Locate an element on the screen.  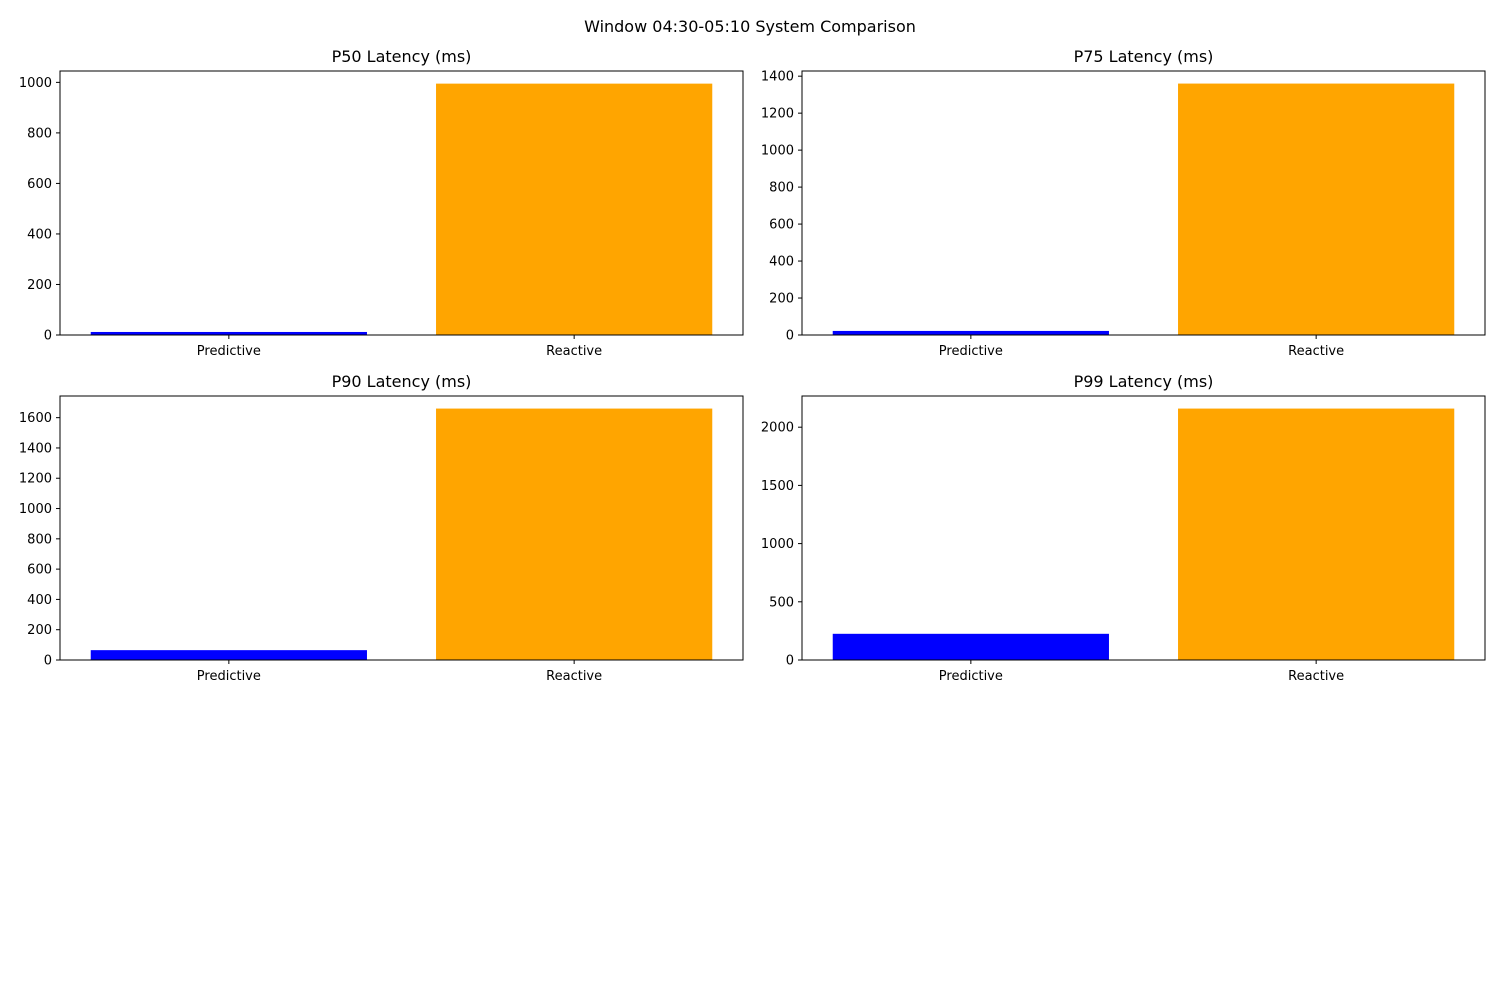
subplot-title: P50 Latency (ms) is located at coordinates (402, 56).